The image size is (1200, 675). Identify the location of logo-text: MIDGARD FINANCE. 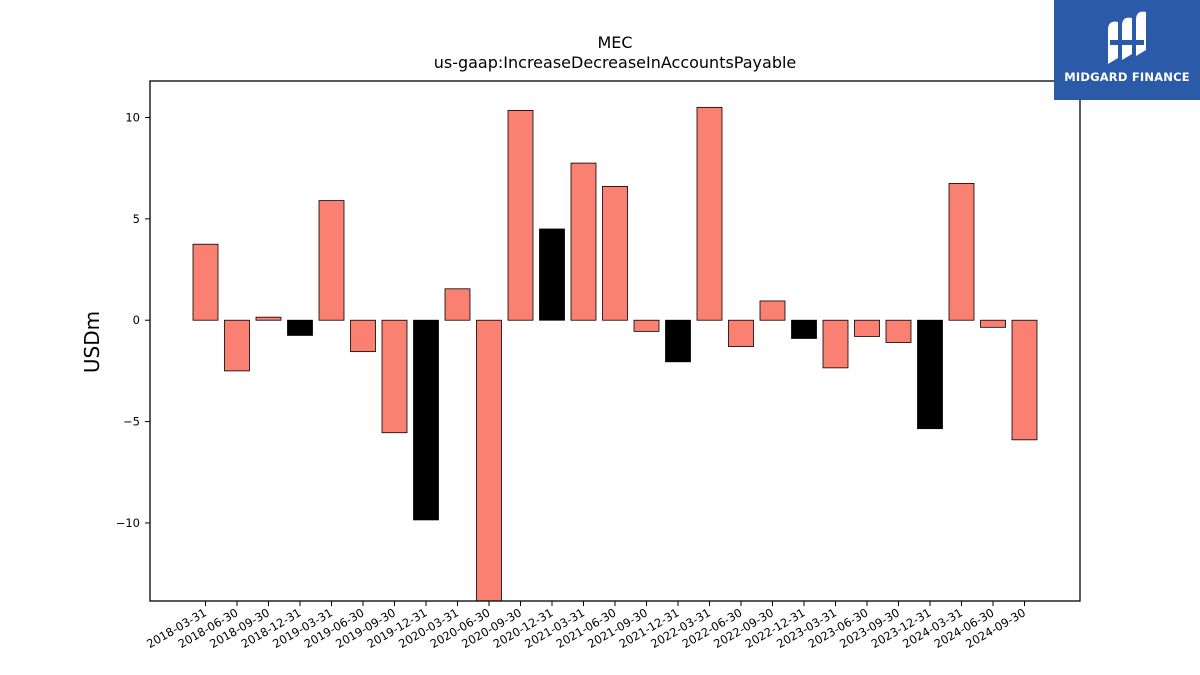
(1127, 77).